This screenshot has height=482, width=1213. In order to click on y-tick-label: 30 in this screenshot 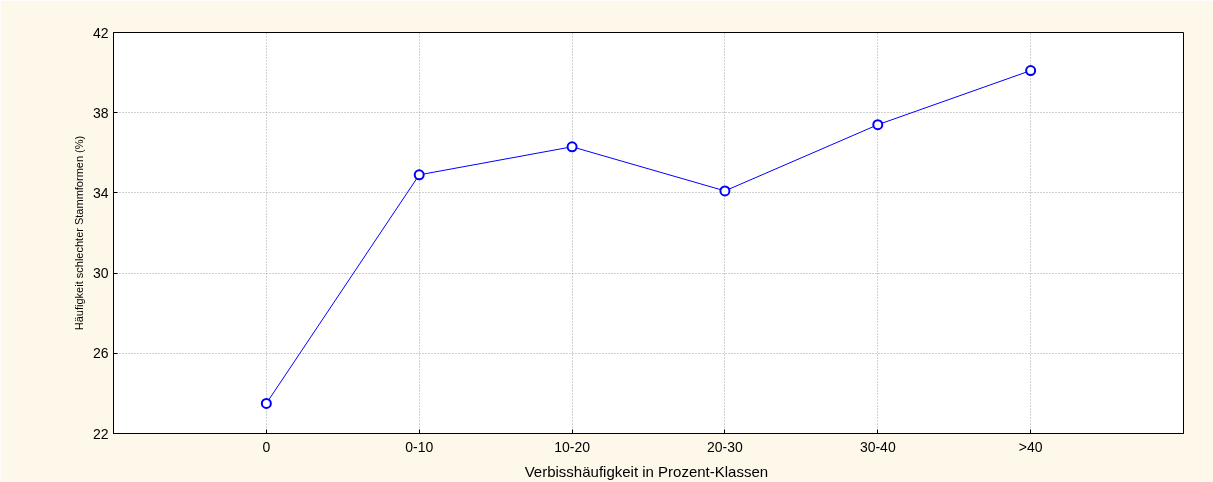, I will do `click(100, 273)`.